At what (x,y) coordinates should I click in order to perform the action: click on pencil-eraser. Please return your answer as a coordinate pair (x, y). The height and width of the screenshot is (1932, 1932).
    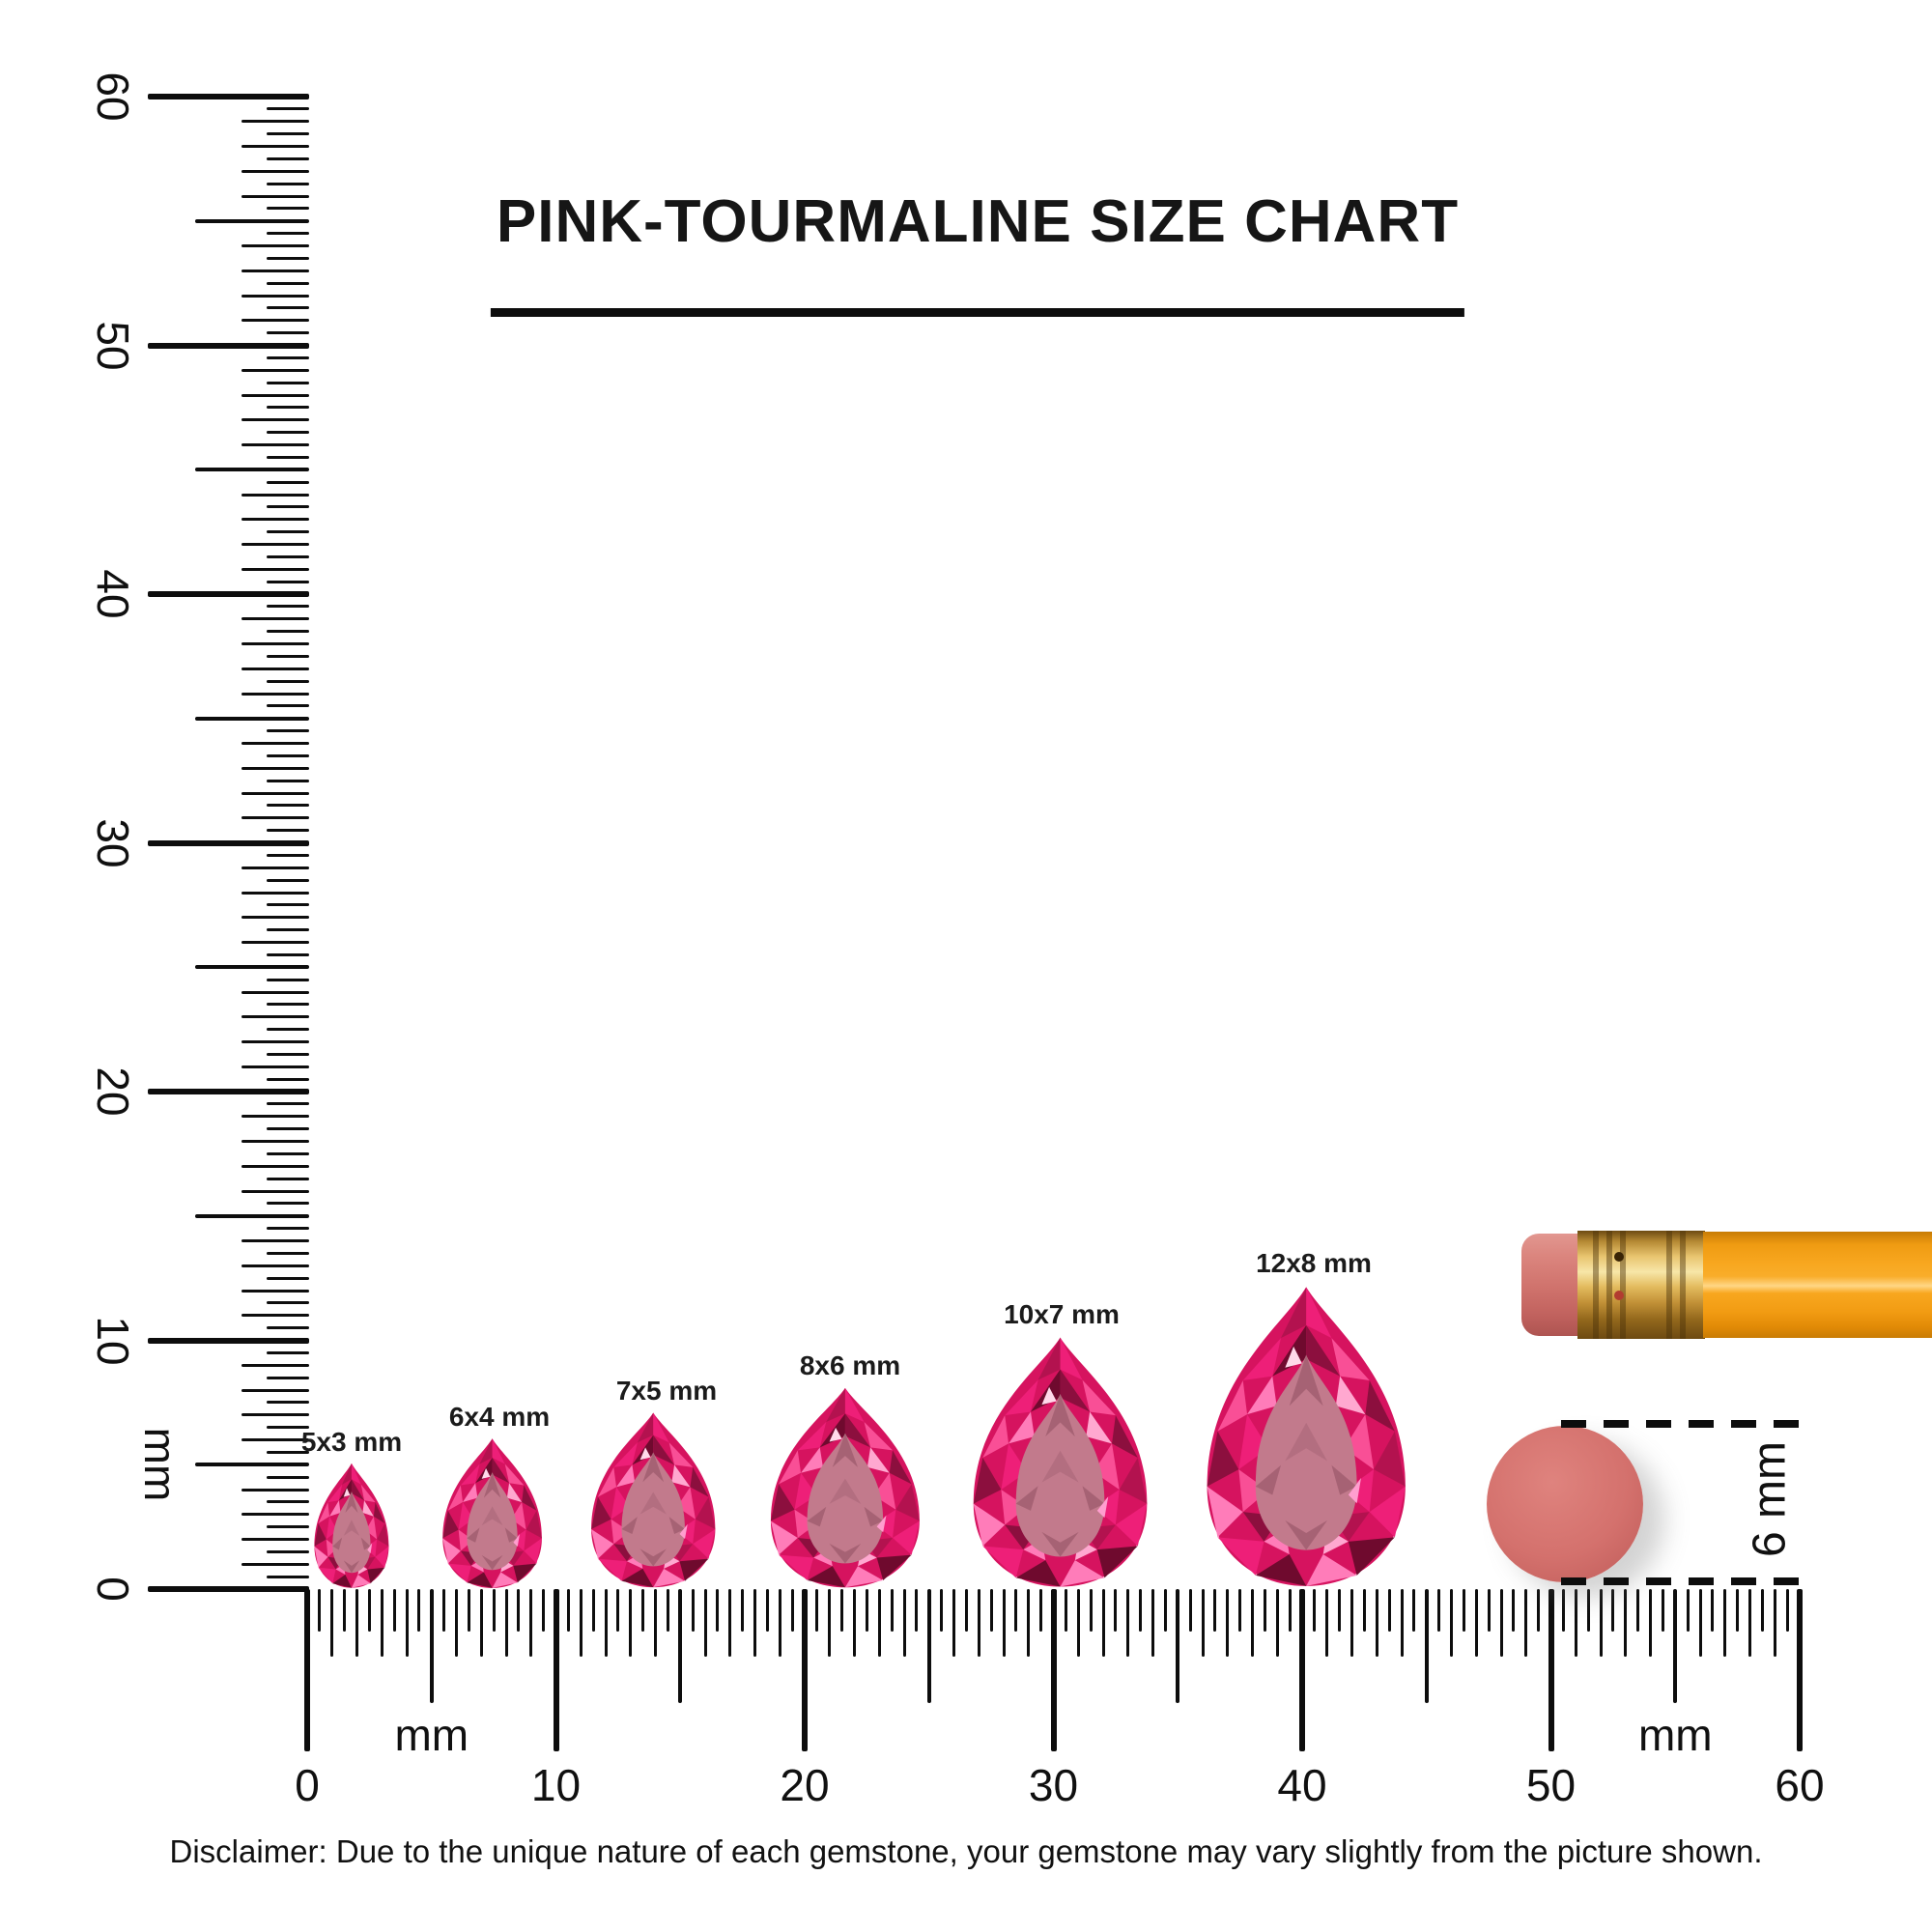
    Looking at the image, I should click on (1551, 1285).